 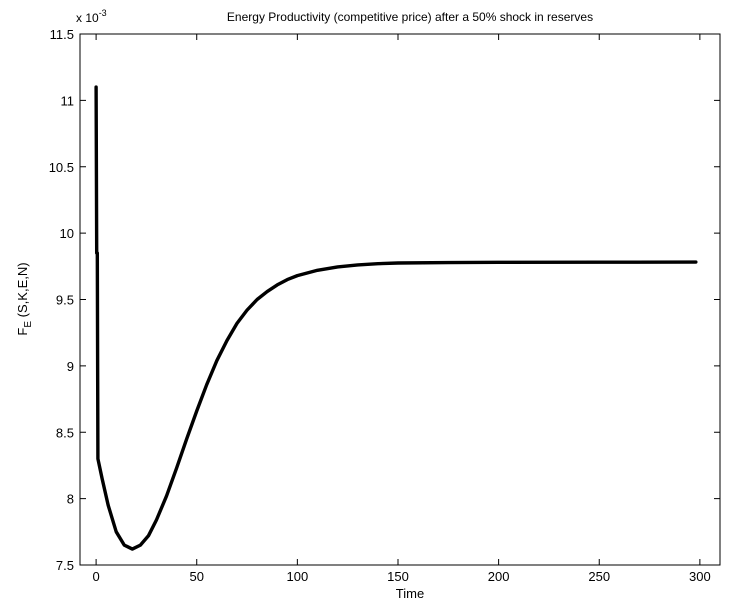 I want to click on y-tick-label: 10, so click(x=67, y=233).